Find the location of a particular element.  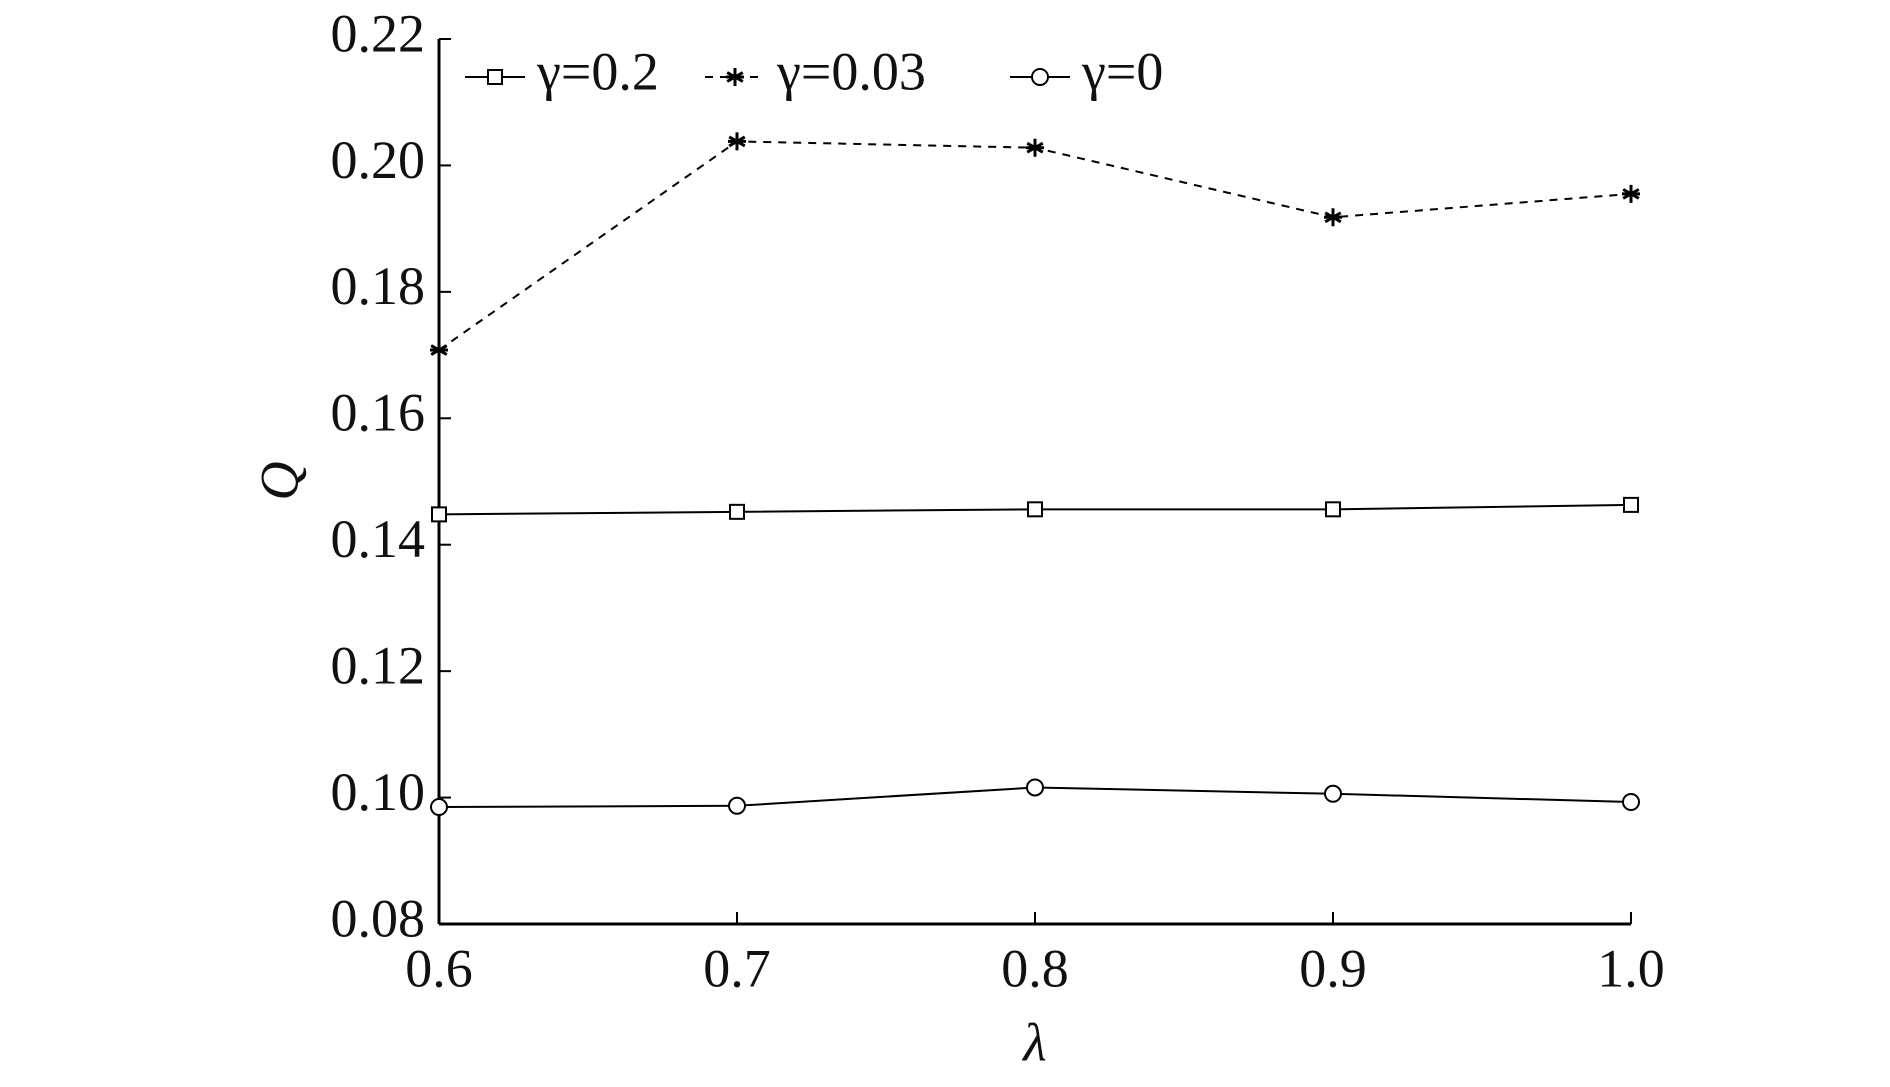

x-tick-label: 0.7 is located at coordinates (737, 968).